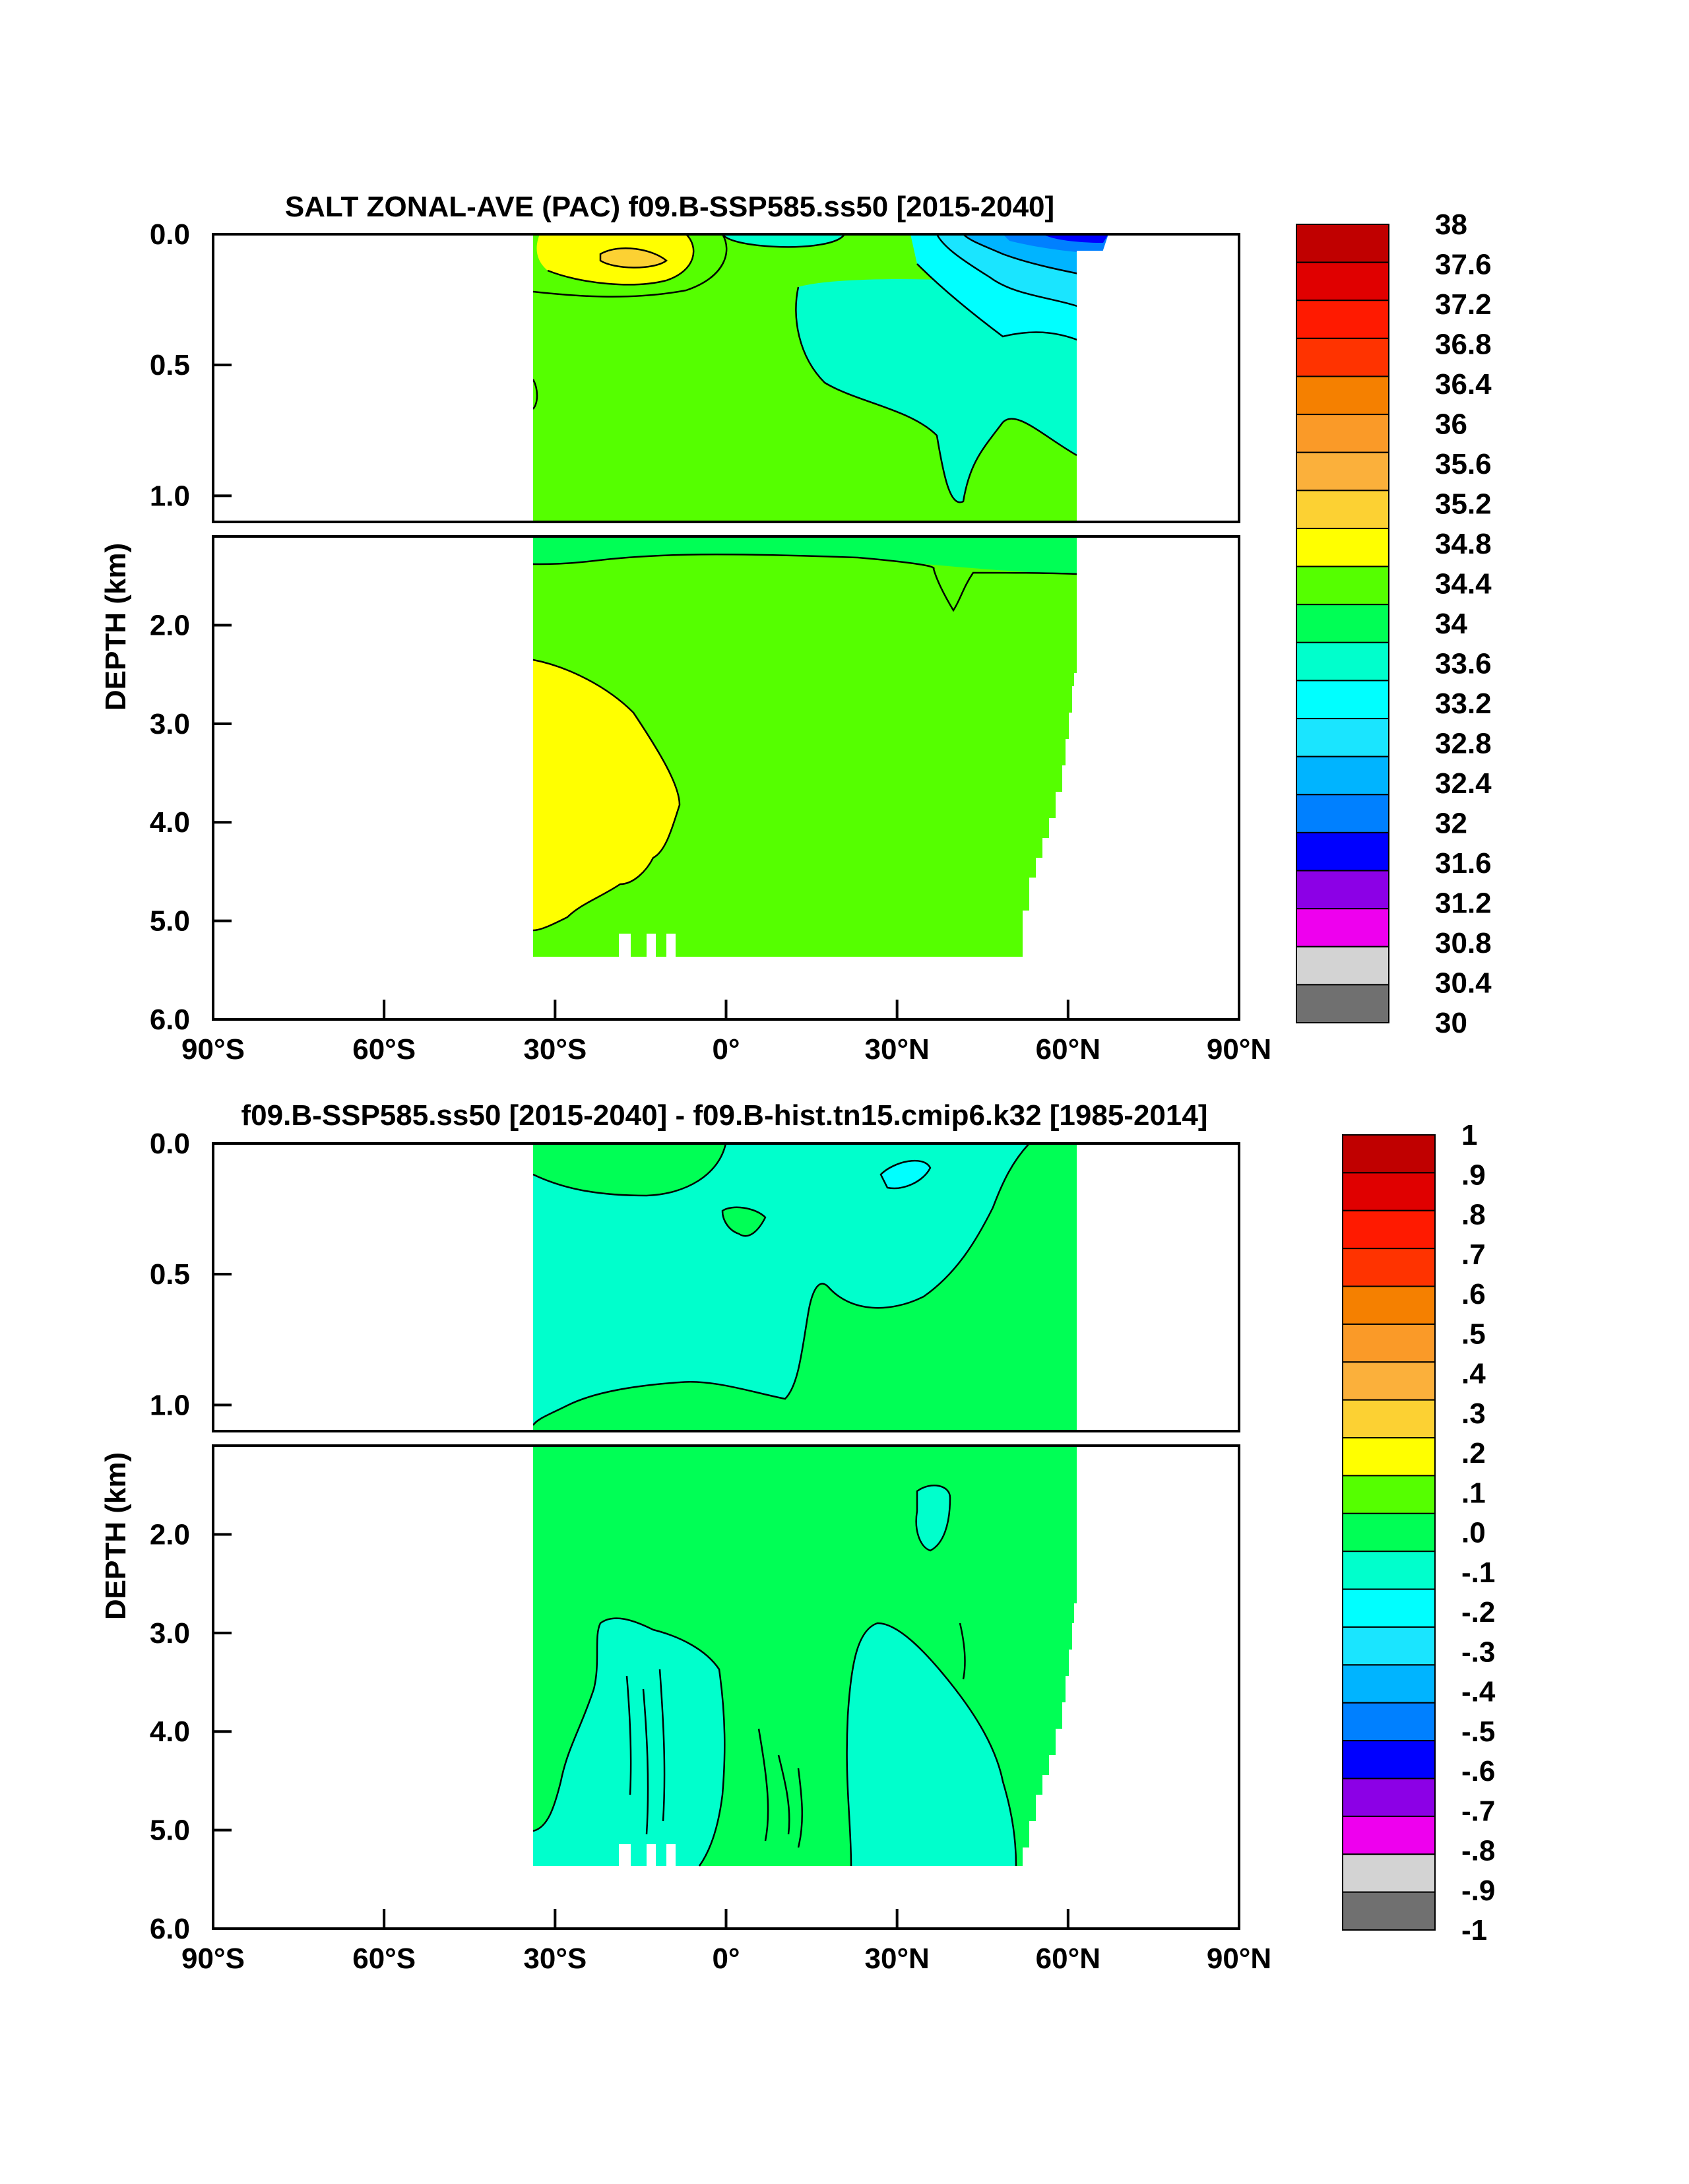  Describe the element at coordinates (1451, 624) in the screenshot. I see `colorbar-label: 34` at that location.